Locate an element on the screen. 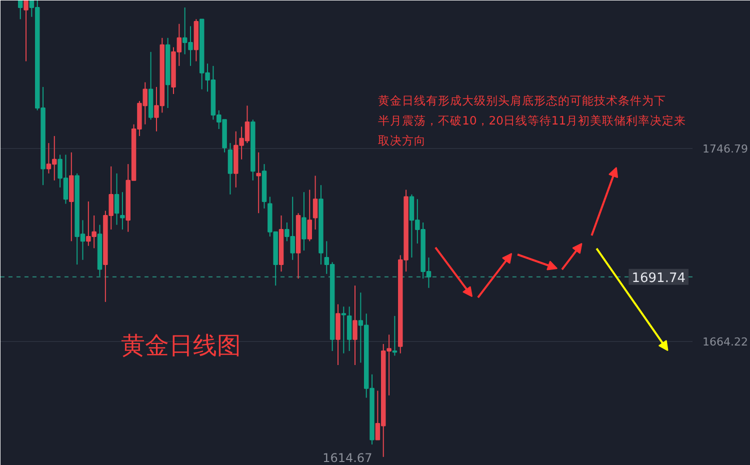 This screenshot has width=750, height=465. y-tick-label: 1746.79 is located at coordinates (725, 149).